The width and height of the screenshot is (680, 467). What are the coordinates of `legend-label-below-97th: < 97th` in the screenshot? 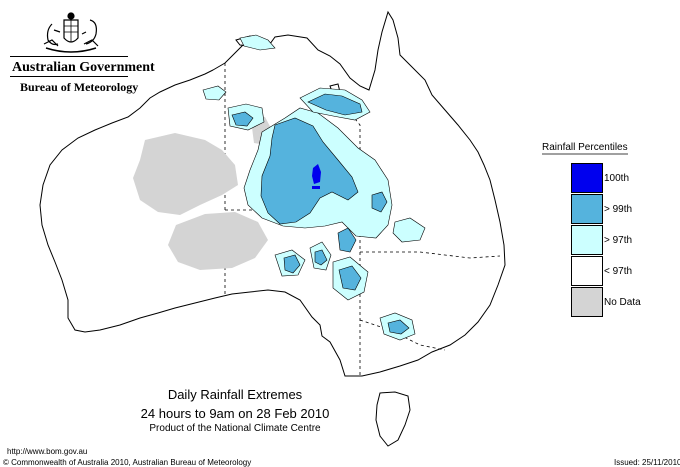 It's located at (618, 271).